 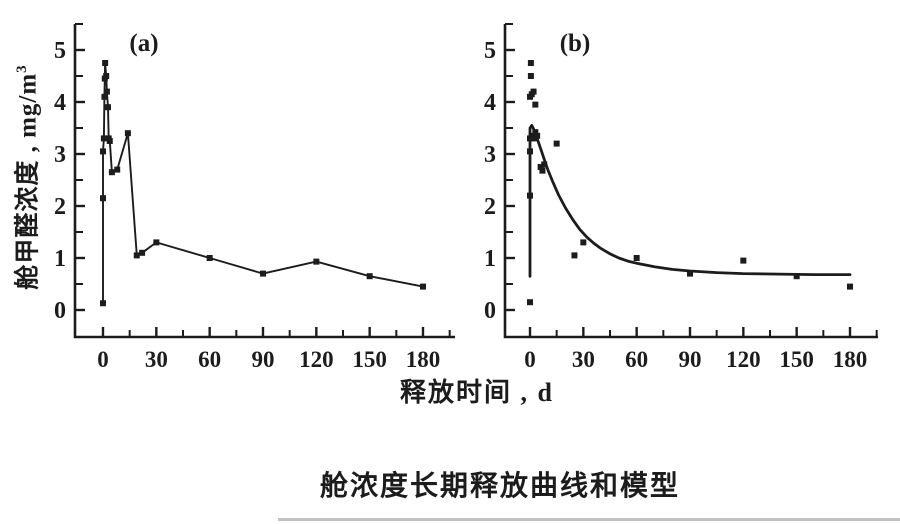 I want to click on y-axis-title-superscript: 3, so click(x=22, y=68).